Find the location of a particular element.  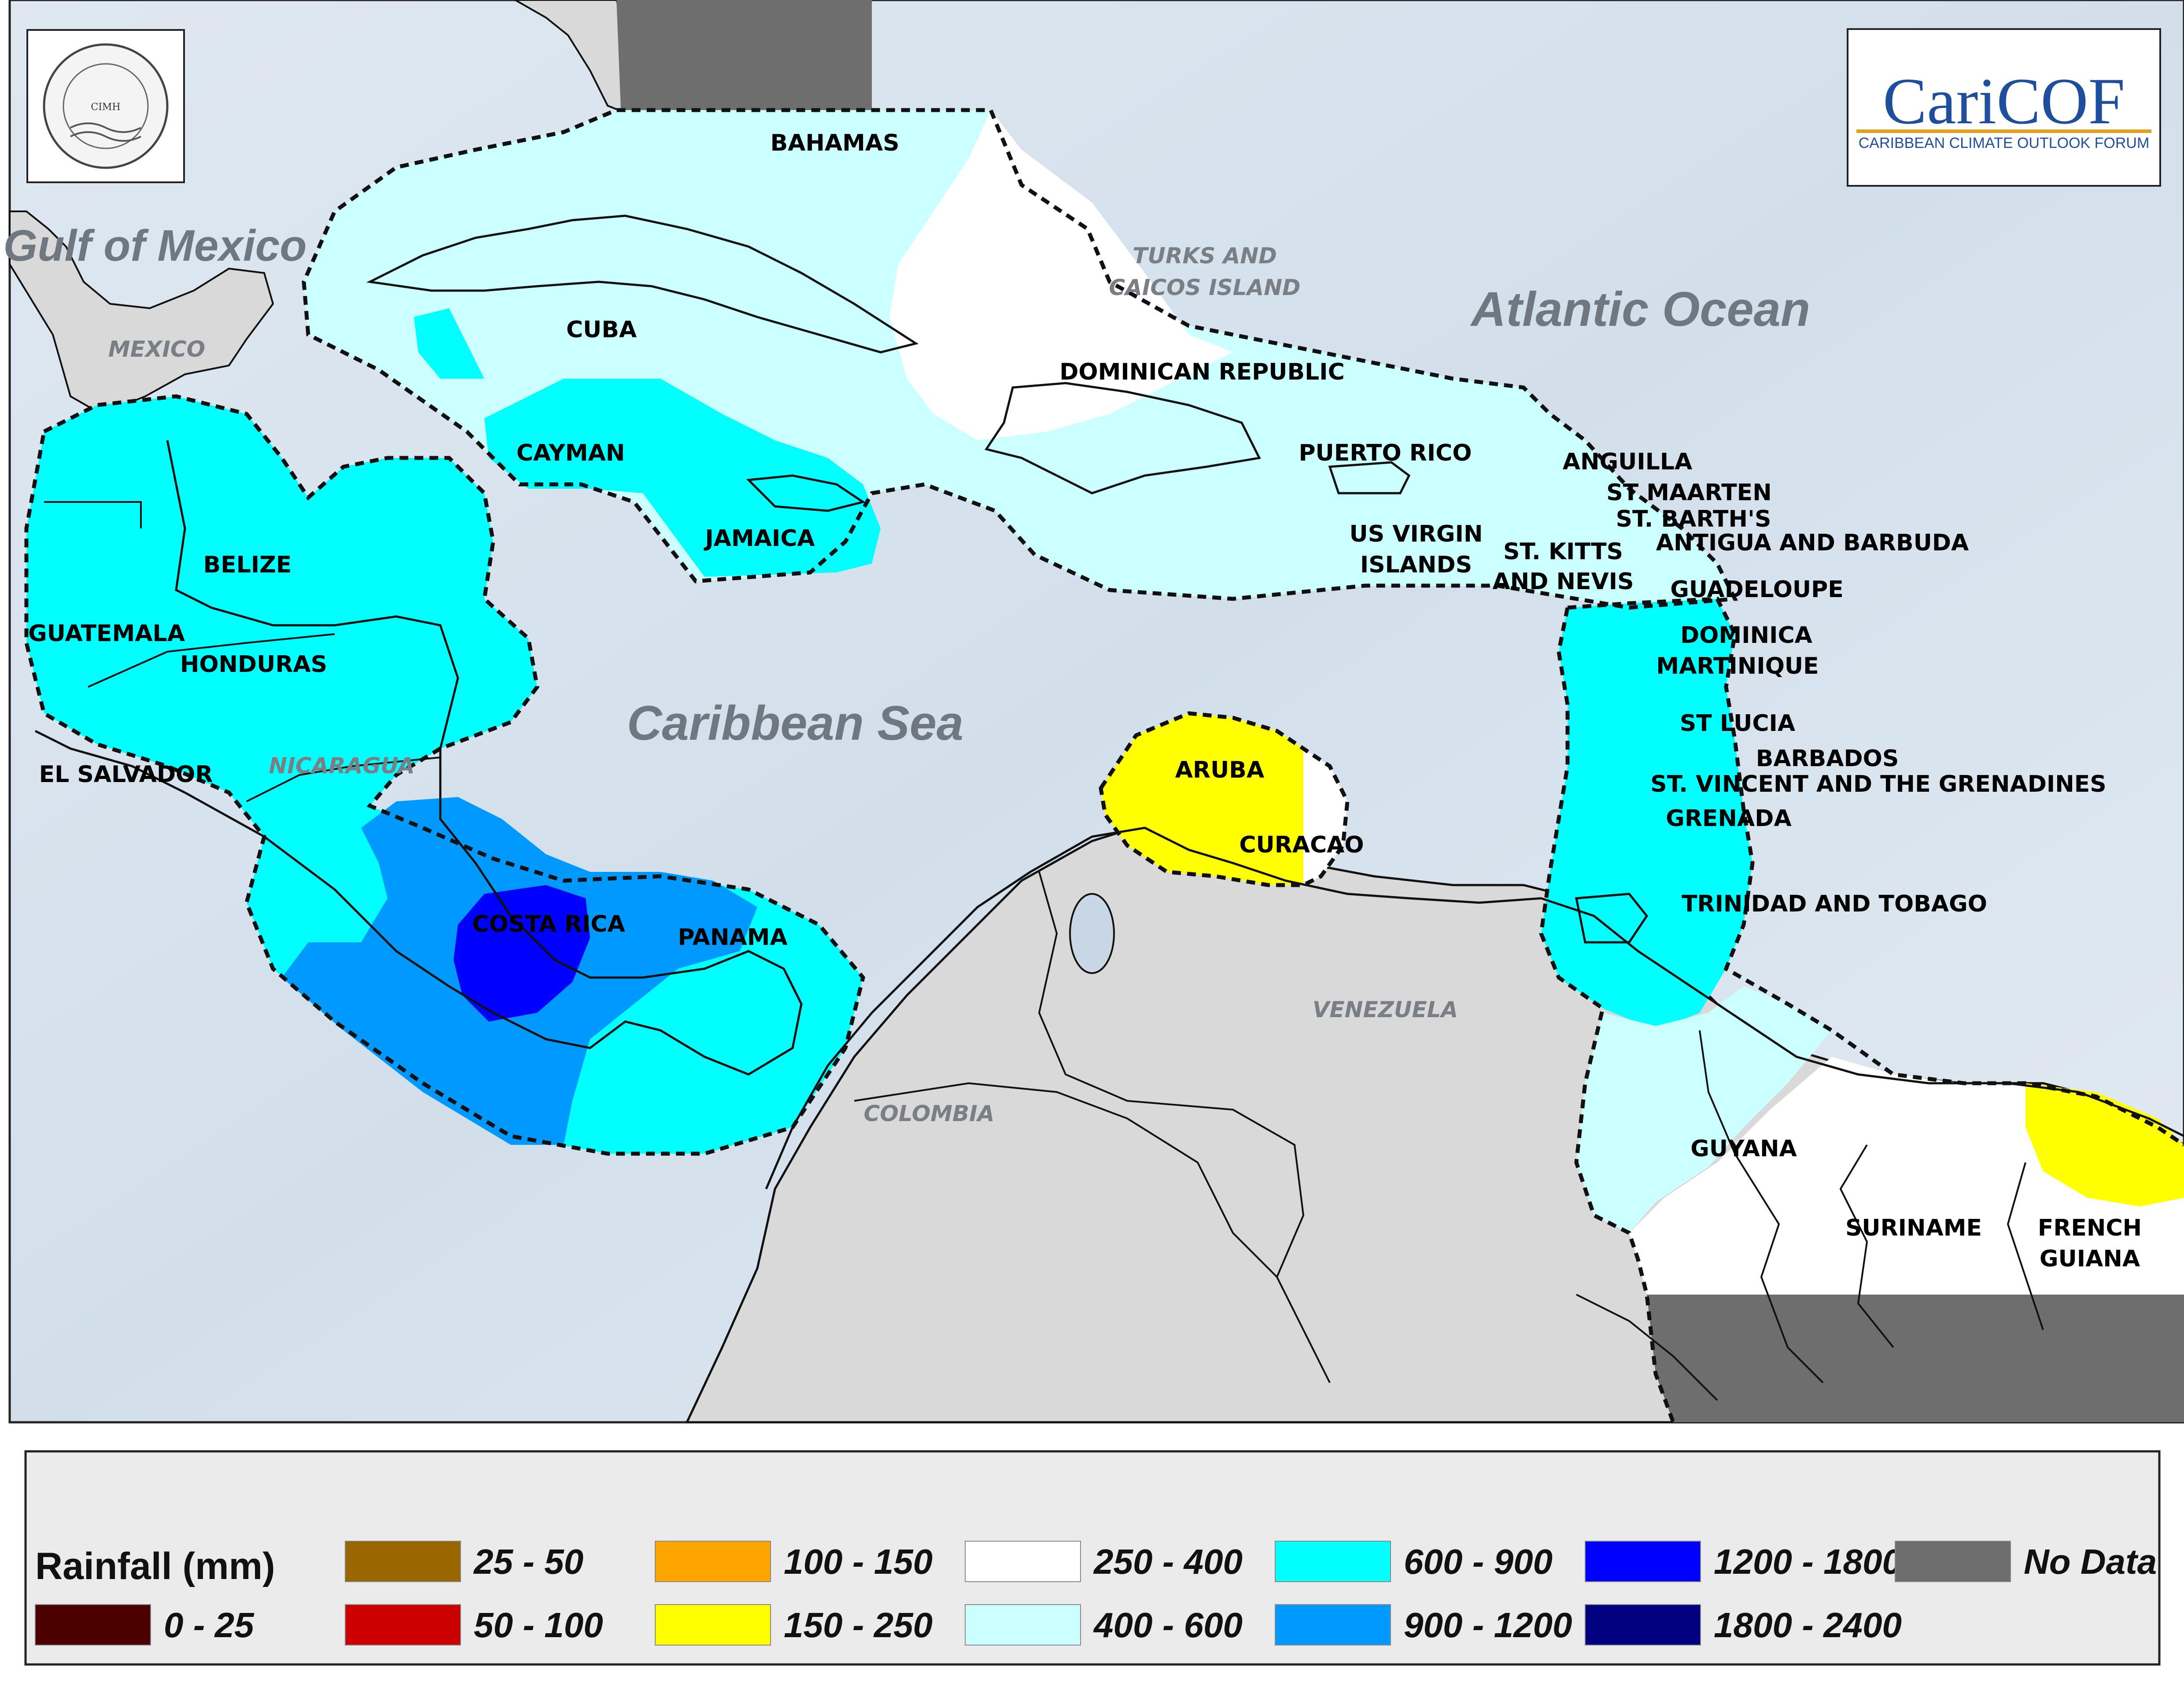

label-french-guiana-line1: FRENCH is located at coordinates (2090, 1228).